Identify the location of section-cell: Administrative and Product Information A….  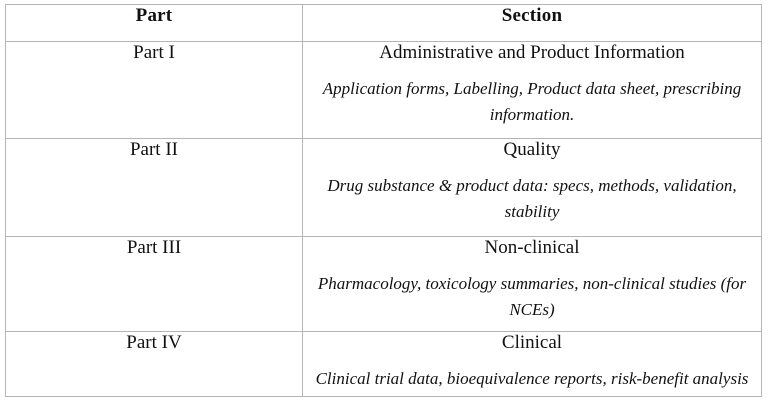
(532, 90).